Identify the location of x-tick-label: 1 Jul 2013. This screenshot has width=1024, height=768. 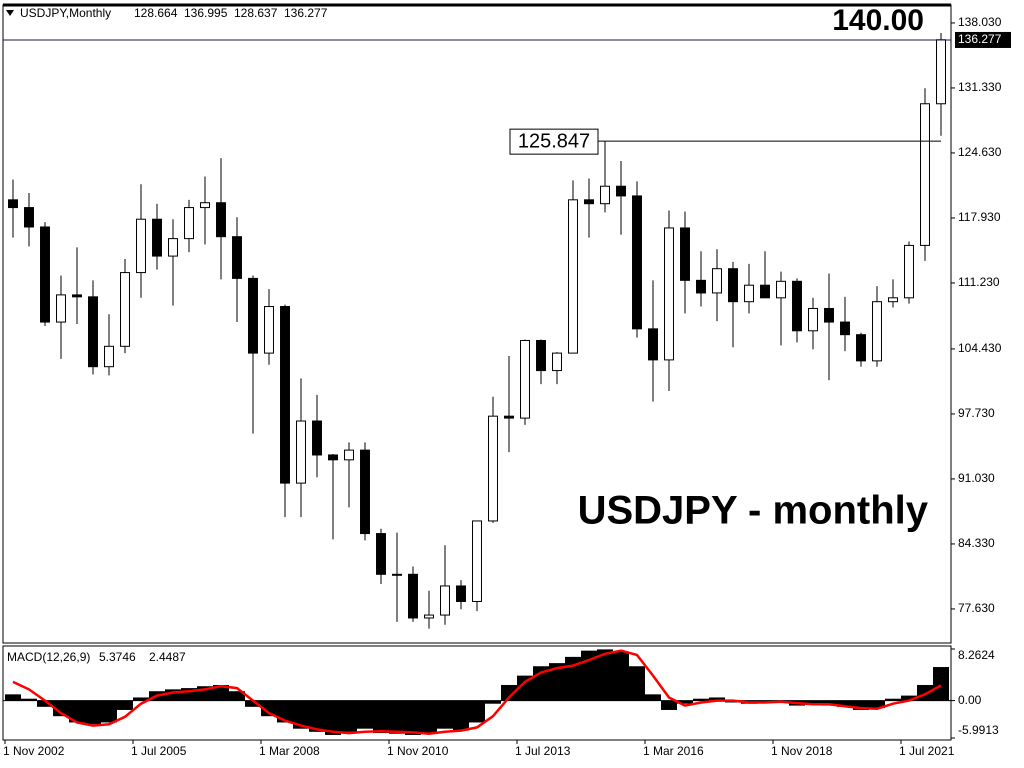
(543, 751).